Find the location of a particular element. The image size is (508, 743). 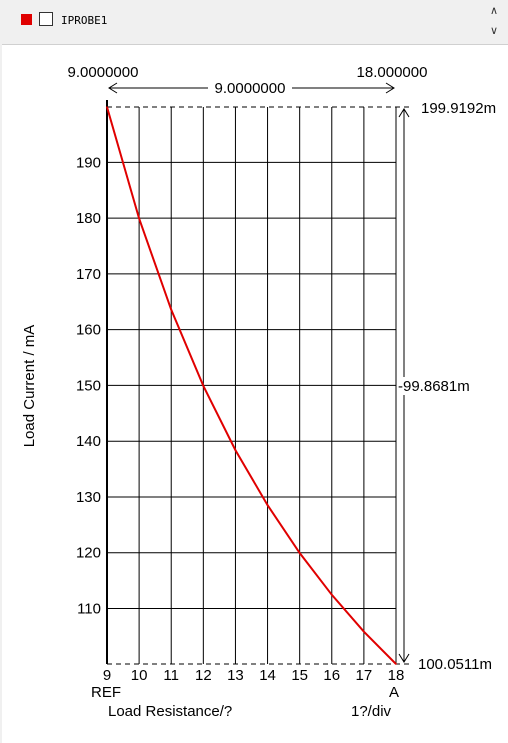

delta-y-label-bg is located at coordinates (446, 386).